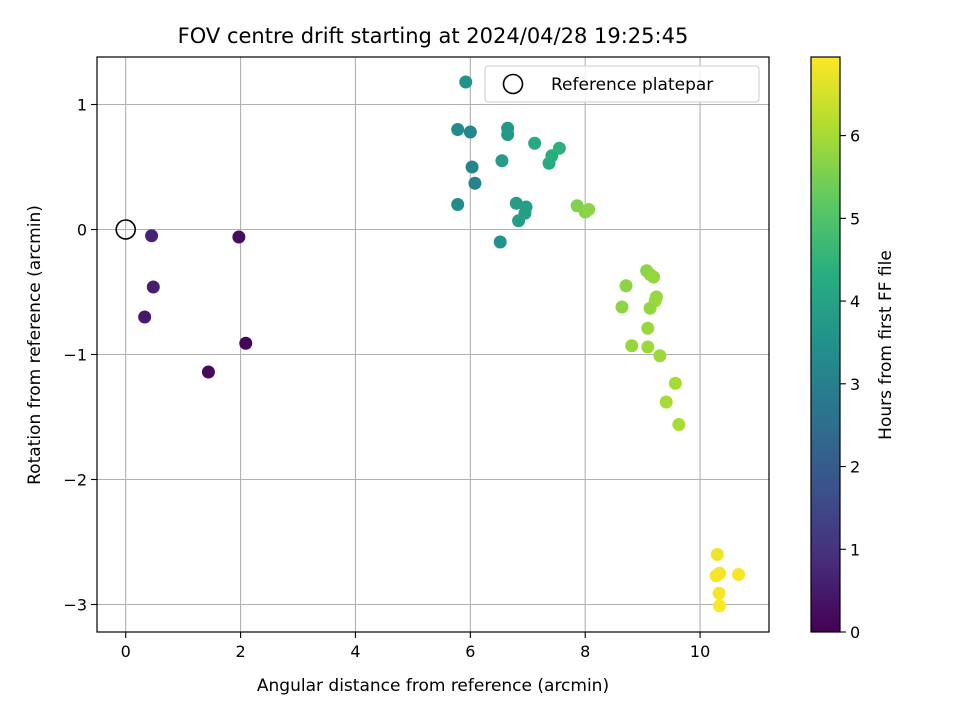  Describe the element at coordinates (126, 229) in the screenshot. I see `reference-platepar-marker` at that location.